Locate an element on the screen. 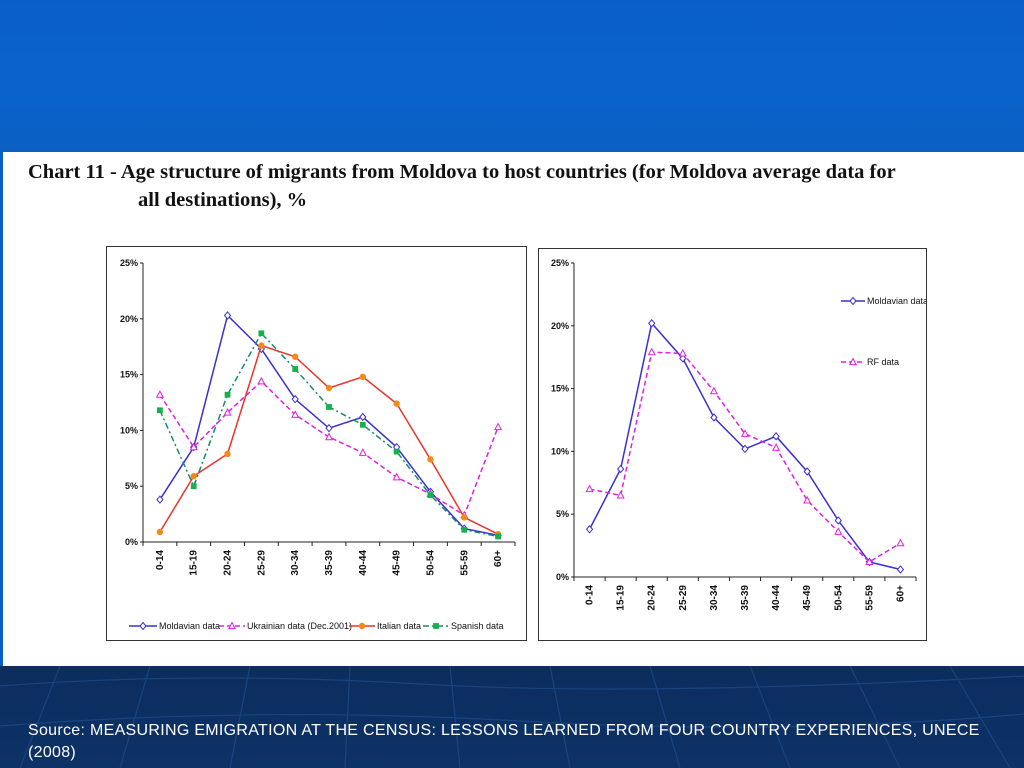  series-spanish-data is located at coordinates (329, 435).